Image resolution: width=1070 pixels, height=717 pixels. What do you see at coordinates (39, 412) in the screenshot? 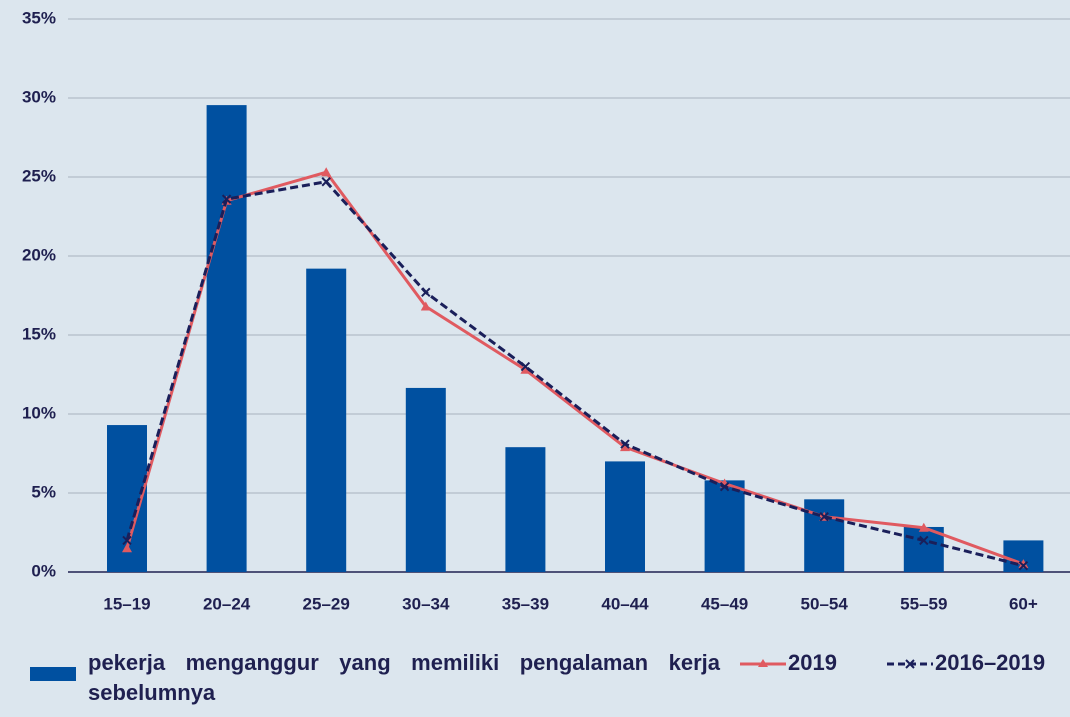
I see `y-tick-label: 10%` at bounding box center [39, 412].